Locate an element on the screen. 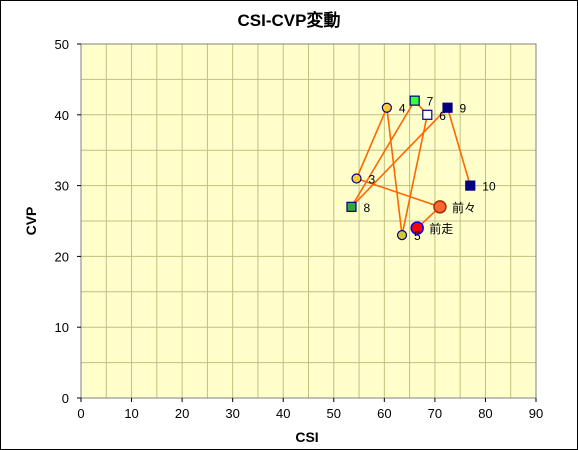 The image size is (578, 450). y-tick-label: 40 is located at coordinates (62, 115).